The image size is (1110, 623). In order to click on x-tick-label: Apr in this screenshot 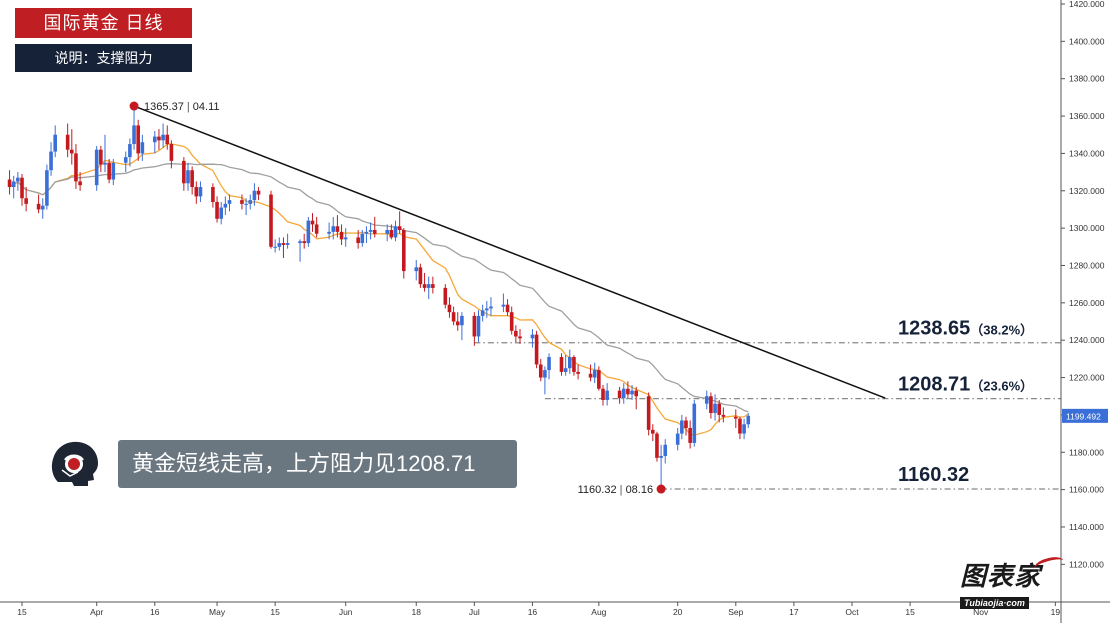, I will do `click(96, 612)`.